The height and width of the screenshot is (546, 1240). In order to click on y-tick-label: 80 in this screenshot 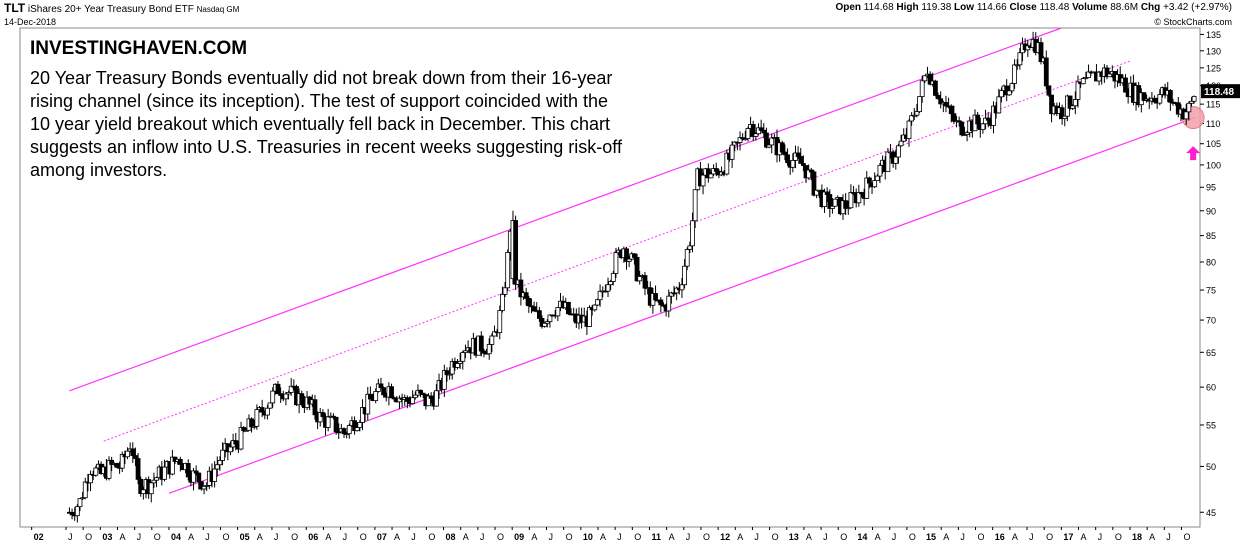, I will do `click(1211, 262)`.